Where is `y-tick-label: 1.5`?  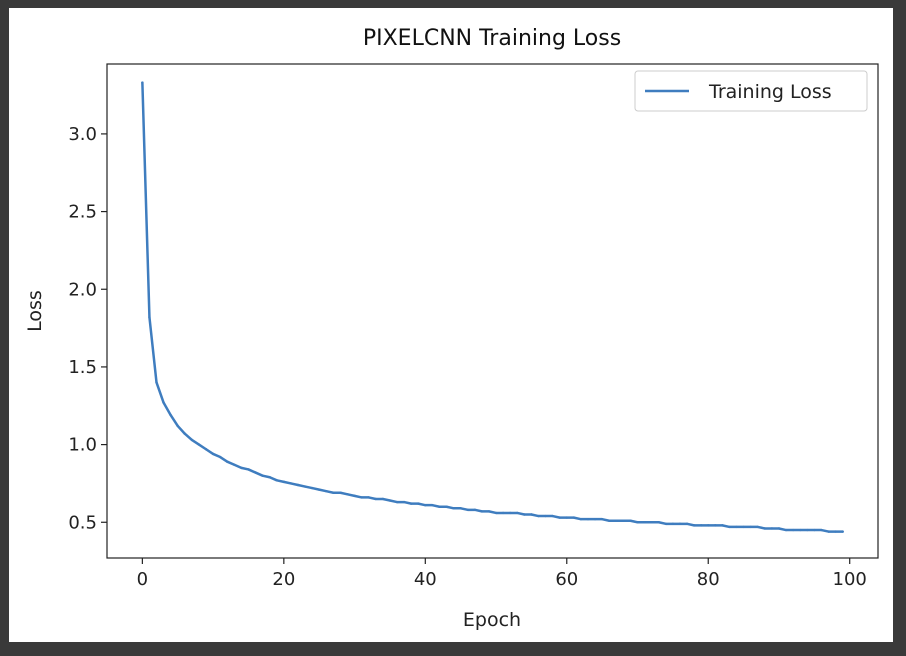 y-tick-label: 1.5 is located at coordinates (82, 367).